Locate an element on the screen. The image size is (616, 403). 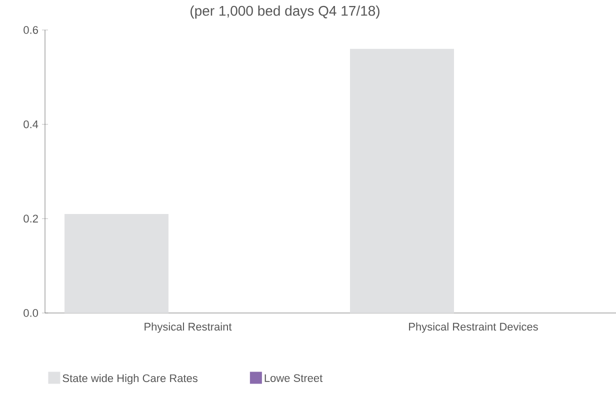
y-tick-label: 0.6 is located at coordinates (31, 30).